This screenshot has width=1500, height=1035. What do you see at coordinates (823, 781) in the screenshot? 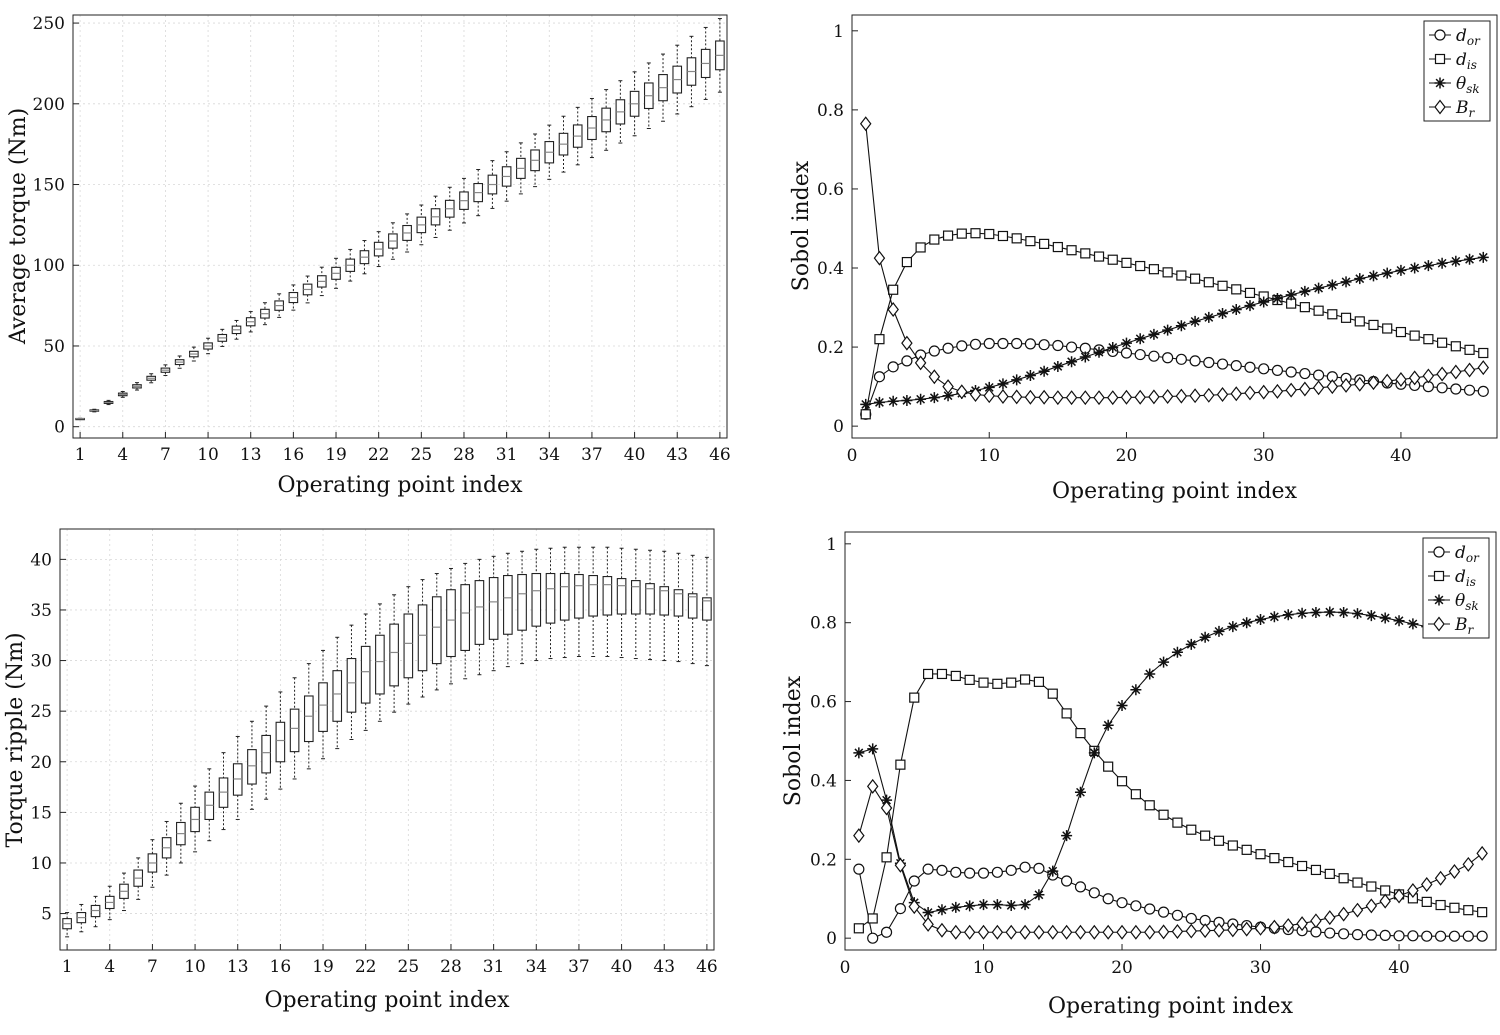
I see `y-tick-label: 0.4` at bounding box center [823, 781].